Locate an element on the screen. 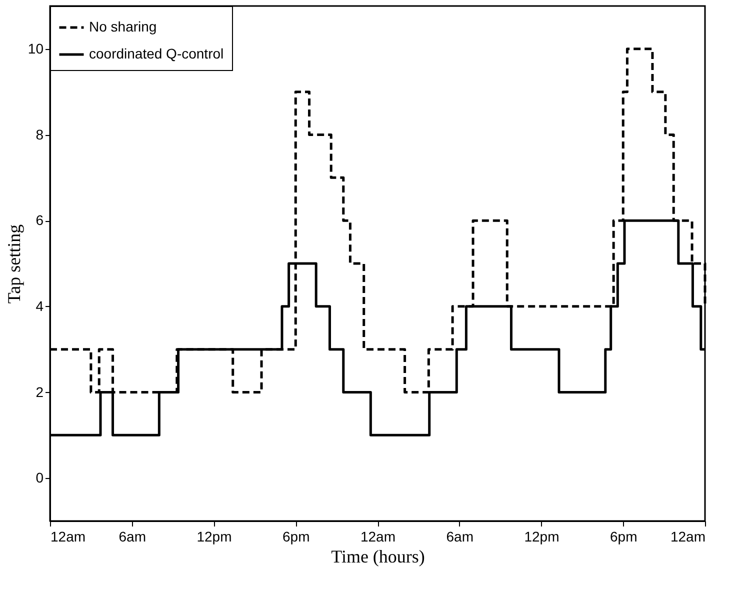 Image resolution: width=756 pixels, height=590 pixels. legend-label: No sharing is located at coordinates (123, 26).